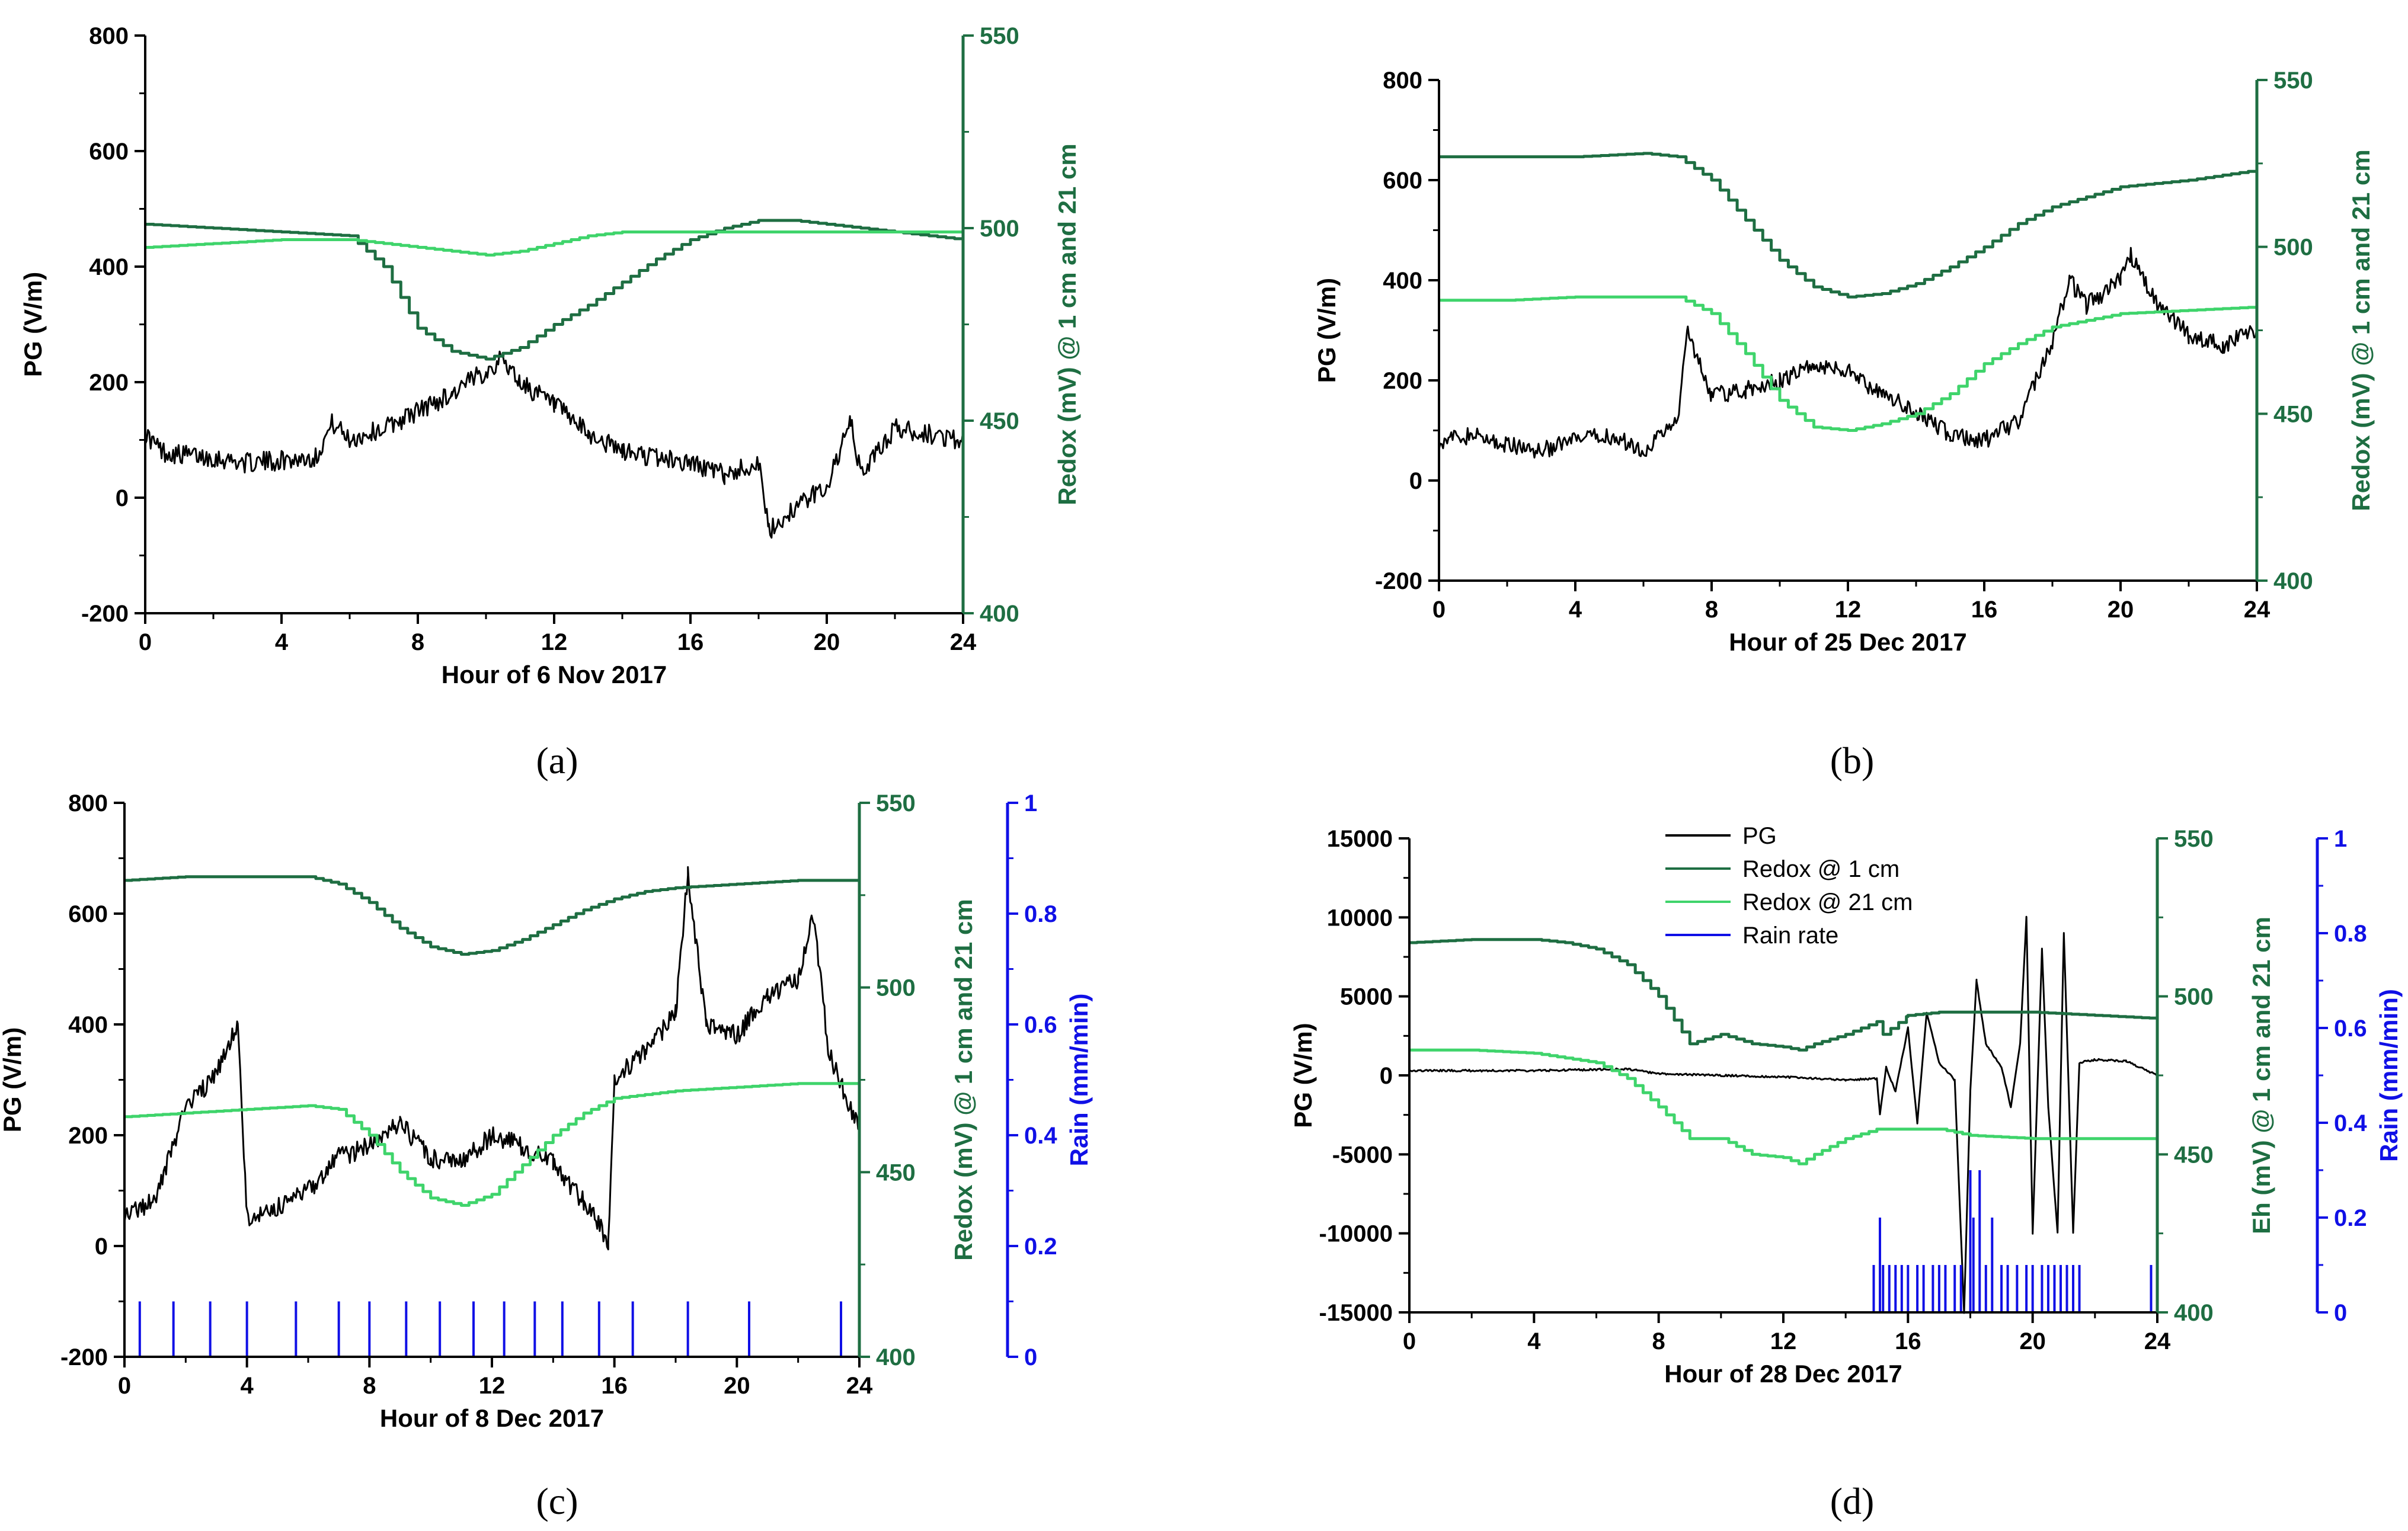 The image size is (2408, 1531). What do you see at coordinates (2389, 1075) in the screenshot?
I see `y-axis-rain-label-d: Rain (mm/min)` at bounding box center [2389, 1075].